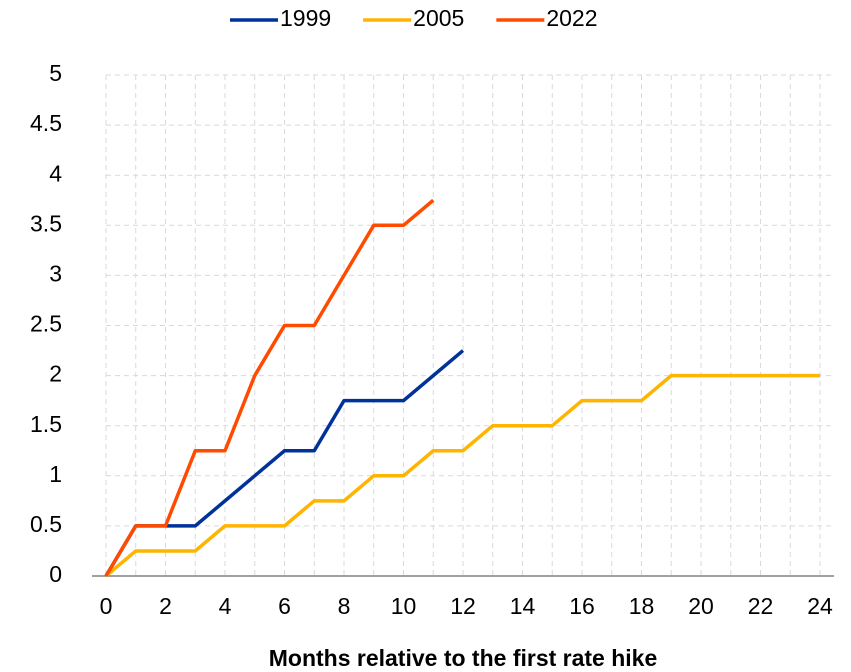 The image size is (851, 672). I want to click on y-tick-label: 0.5, so click(46, 524).